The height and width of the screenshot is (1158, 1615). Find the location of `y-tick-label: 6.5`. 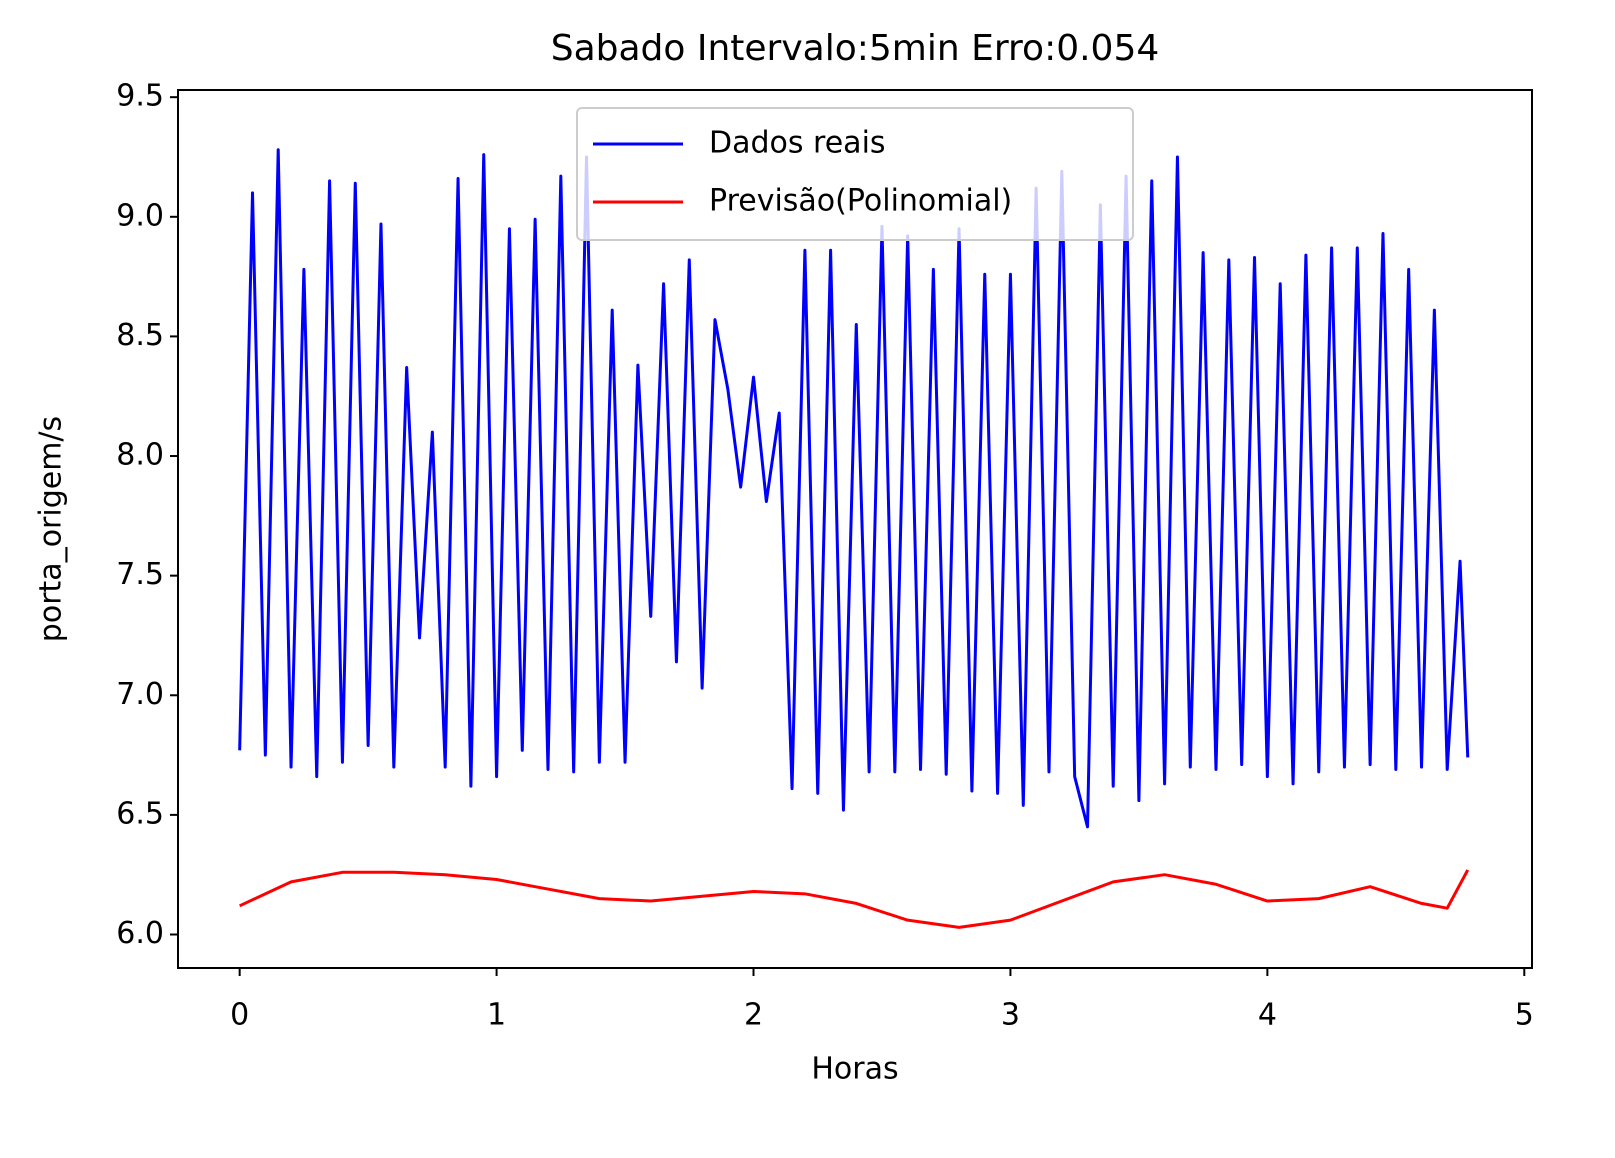

y-tick-label: 6.5 is located at coordinates (140, 813).